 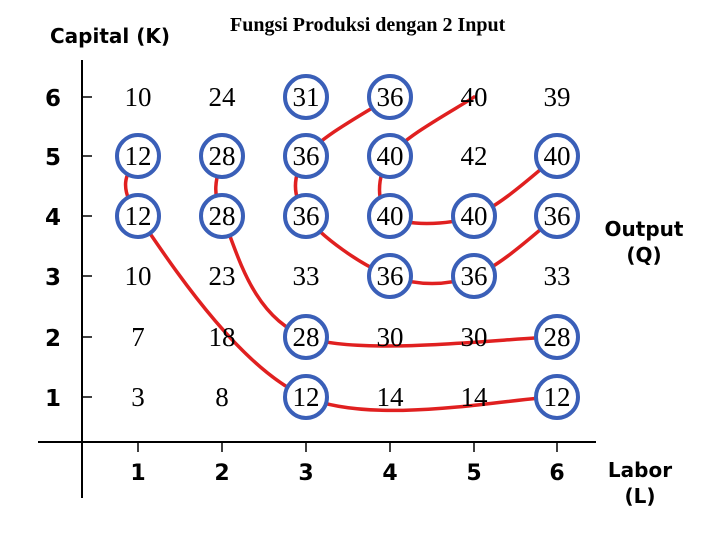 What do you see at coordinates (368, 25) in the screenshot?
I see `diagram-title: Fungsi Produksi dengan 2 Input` at bounding box center [368, 25].